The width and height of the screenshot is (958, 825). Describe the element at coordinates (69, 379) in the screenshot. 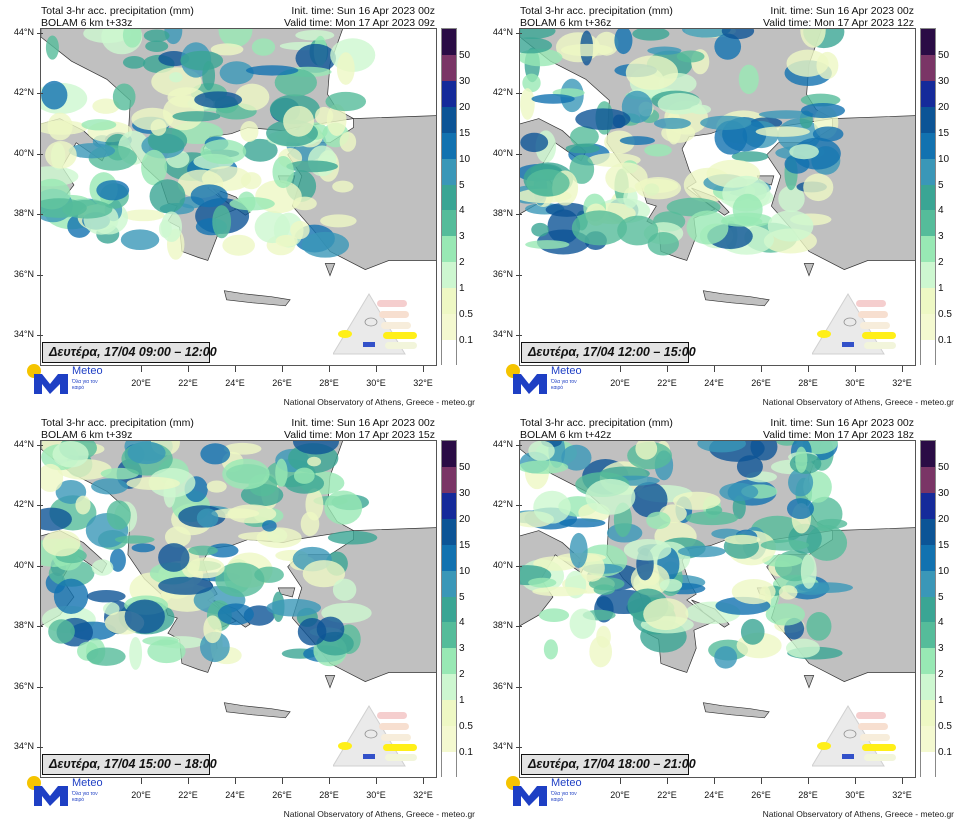

I see `meteo-logo: Meteo Όλα για τον καιρό` at that location.